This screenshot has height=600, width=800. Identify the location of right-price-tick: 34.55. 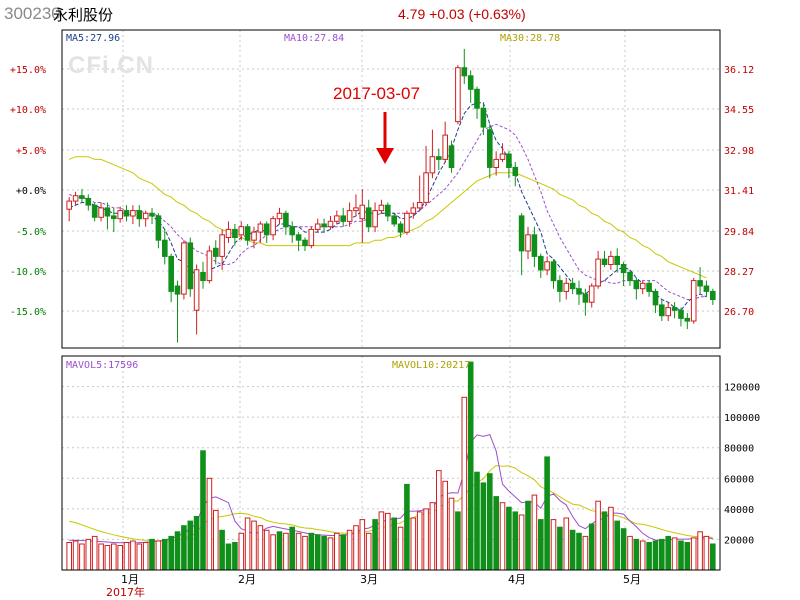
(739, 110).